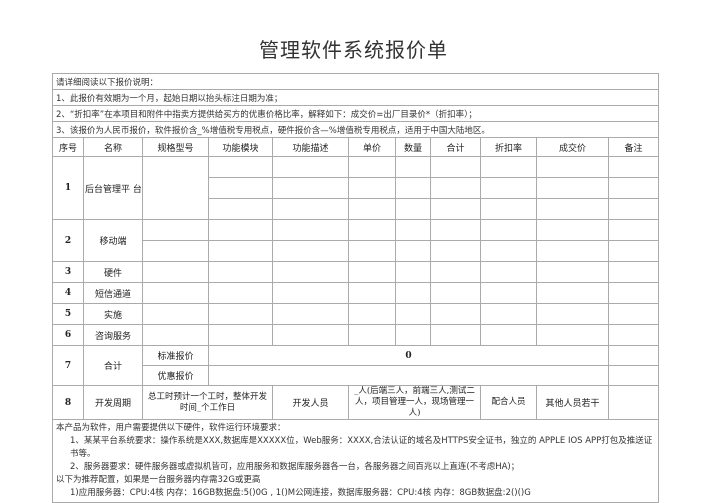 Image resolution: width=707 pixels, height=503 pixels. I want to click on spec-cell, so click(175, 188).